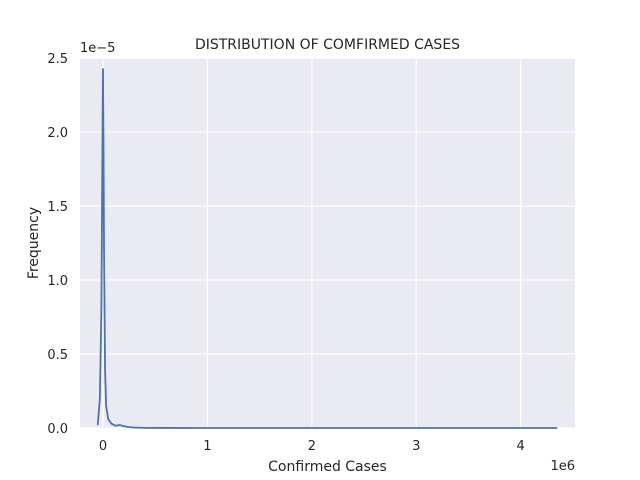  I want to click on chart-title: DISTRIBUTION OF COMFIRMED CASES, so click(327, 45).